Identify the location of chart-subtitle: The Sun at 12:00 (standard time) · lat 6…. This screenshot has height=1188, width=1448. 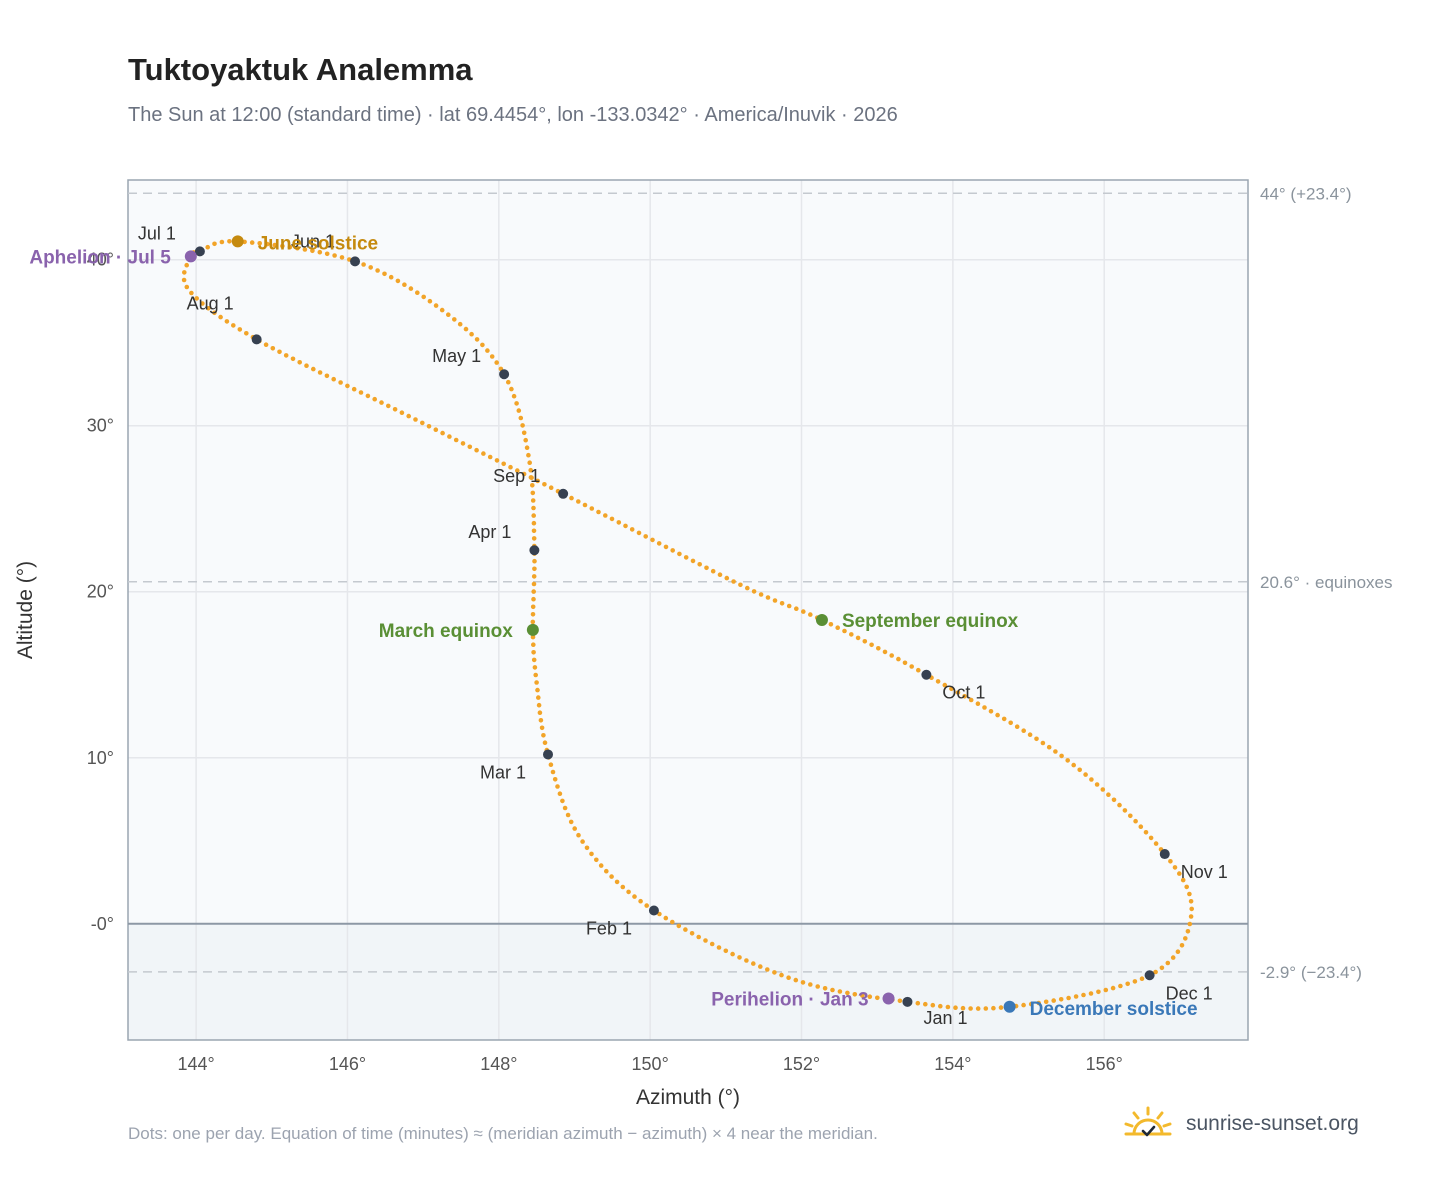
(513, 115).